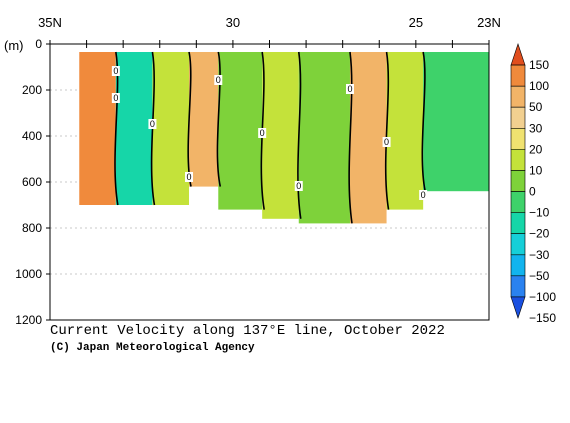  What do you see at coordinates (536, 149) in the screenshot?
I see `colorbar-label: 20` at bounding box center [536, 149].